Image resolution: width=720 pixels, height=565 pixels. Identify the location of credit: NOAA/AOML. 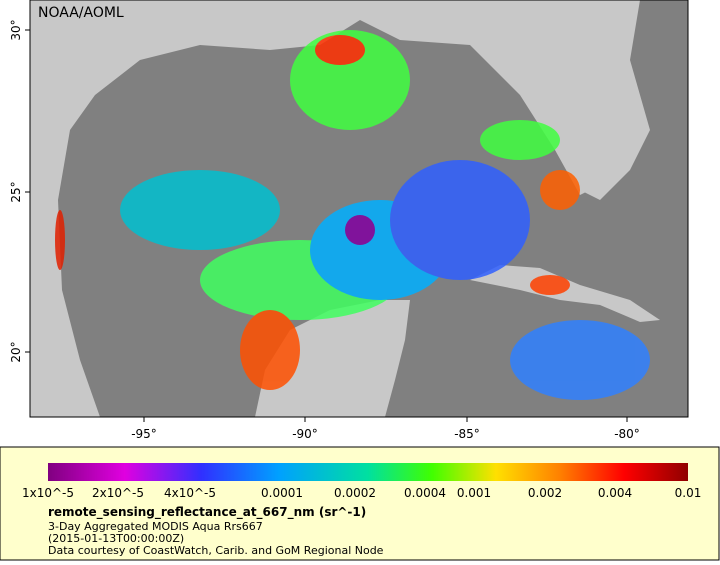
(81, 13).